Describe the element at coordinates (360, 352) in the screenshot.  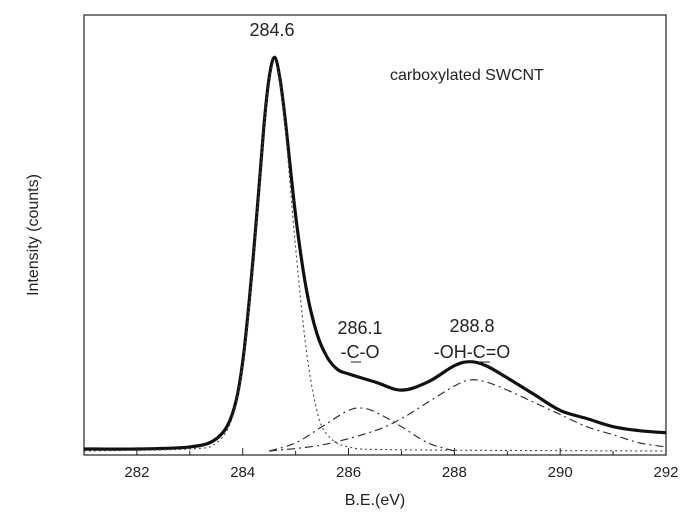
I see `peak-assignment-c-o: -C-O` at that location.